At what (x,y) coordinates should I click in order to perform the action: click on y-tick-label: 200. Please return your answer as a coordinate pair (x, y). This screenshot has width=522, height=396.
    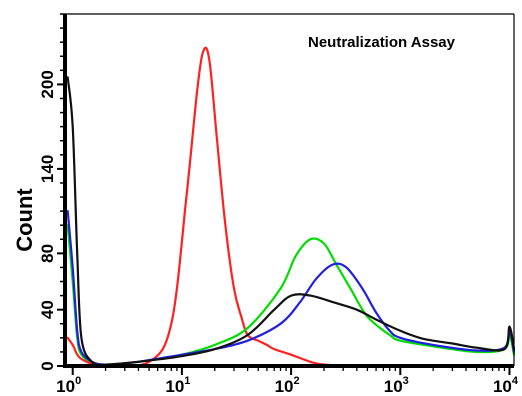
    Looking at the image, I should click on (47, 84).